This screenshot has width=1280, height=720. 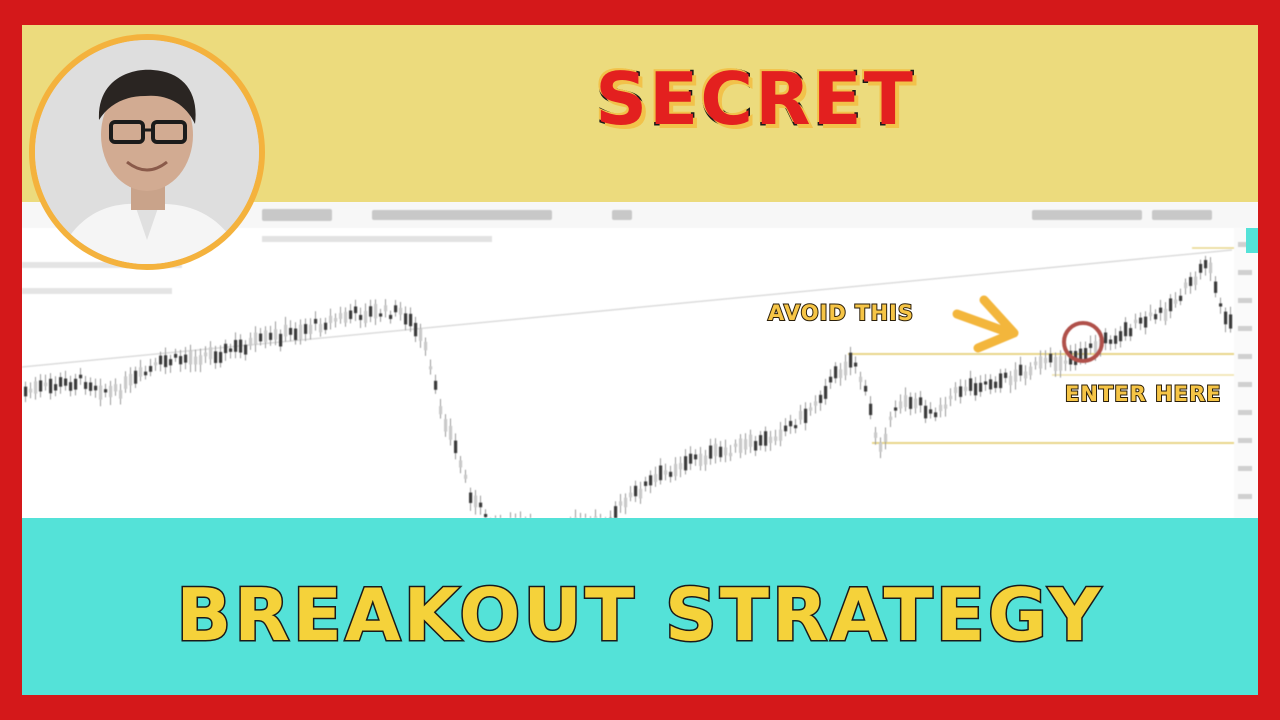 What do you see at coordinates (147, 152) in the screenshot?
I see `presenter-portrait-icon` at bounding box center [147, 152].